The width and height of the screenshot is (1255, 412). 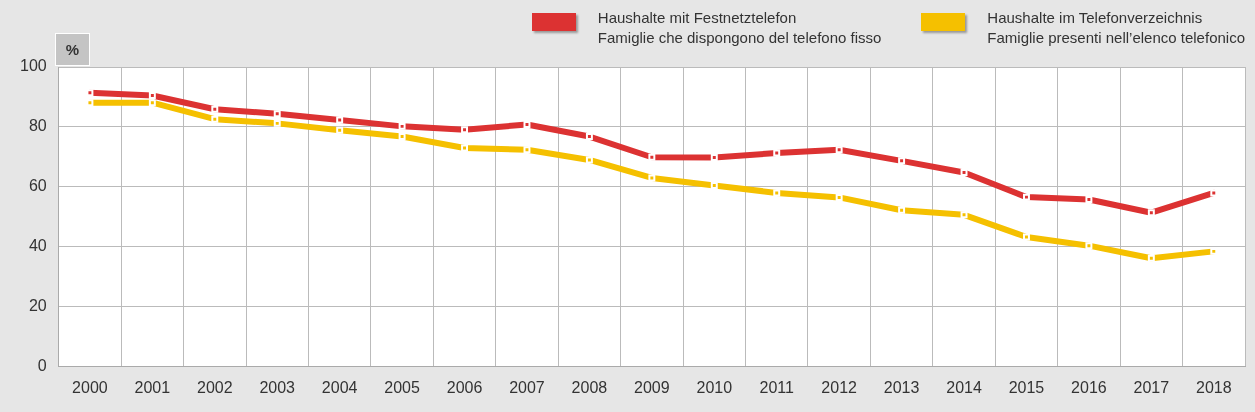 What do you see at coordinates (714, 387) in the screenshot?
I see `x-tick-label: 2010` at bounding box center [714, 387].